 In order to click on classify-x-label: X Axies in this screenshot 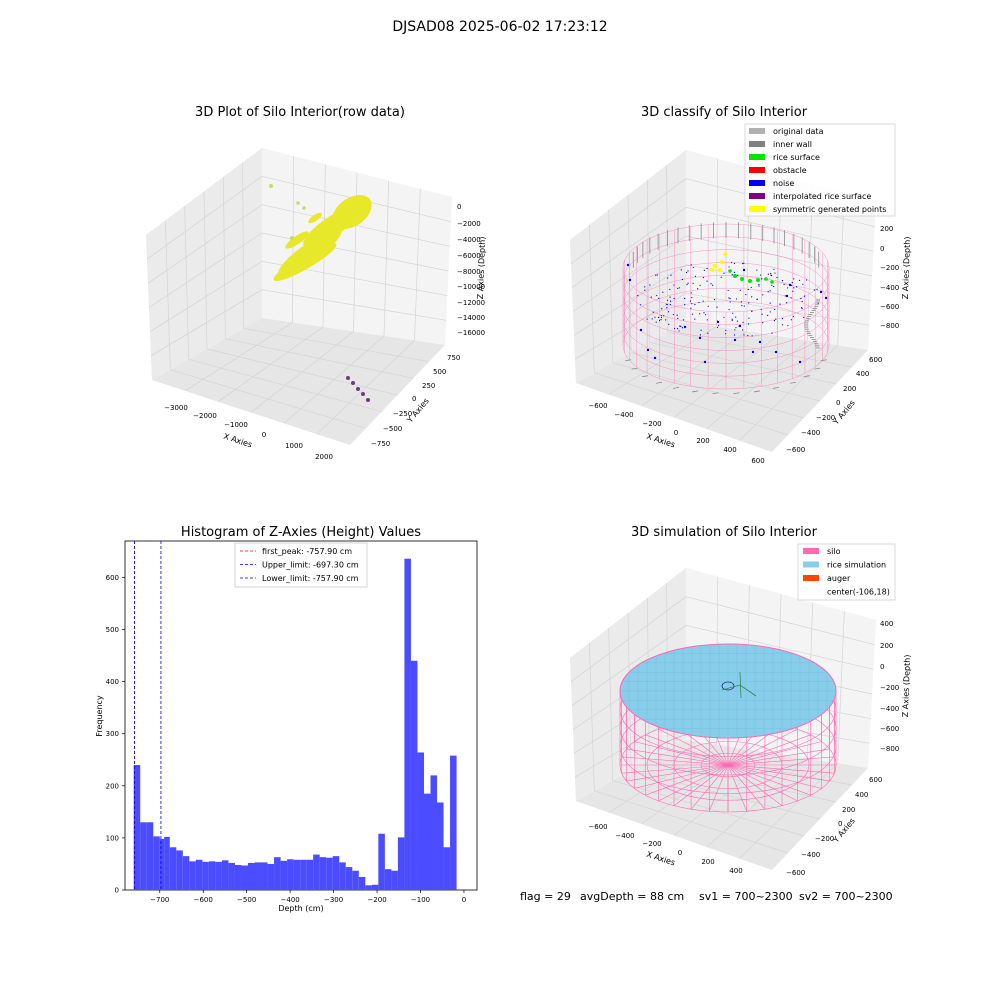, I will do `click(660, 441)`.